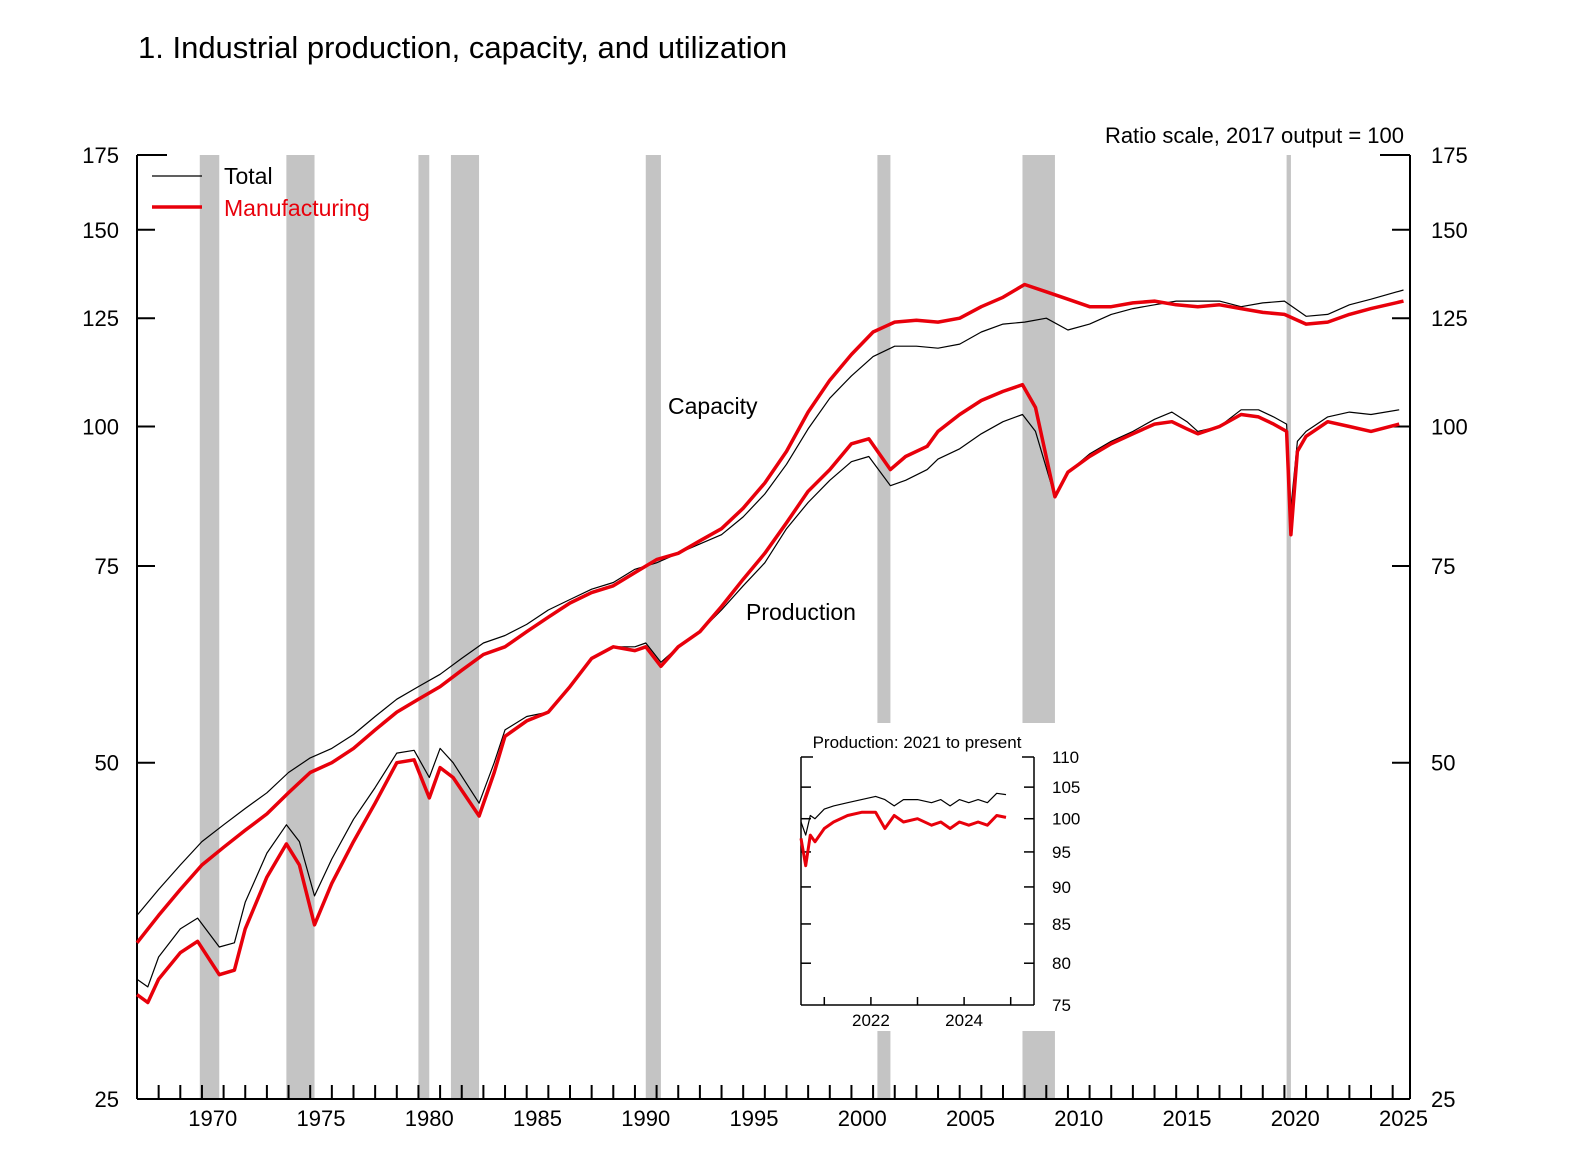 Image resolution: width=1574 pixels, height=1168 pixels. Describe the element at coordinates (1443, 763) in the screenshot. I see `y-tick-label-right: 50` at that location.